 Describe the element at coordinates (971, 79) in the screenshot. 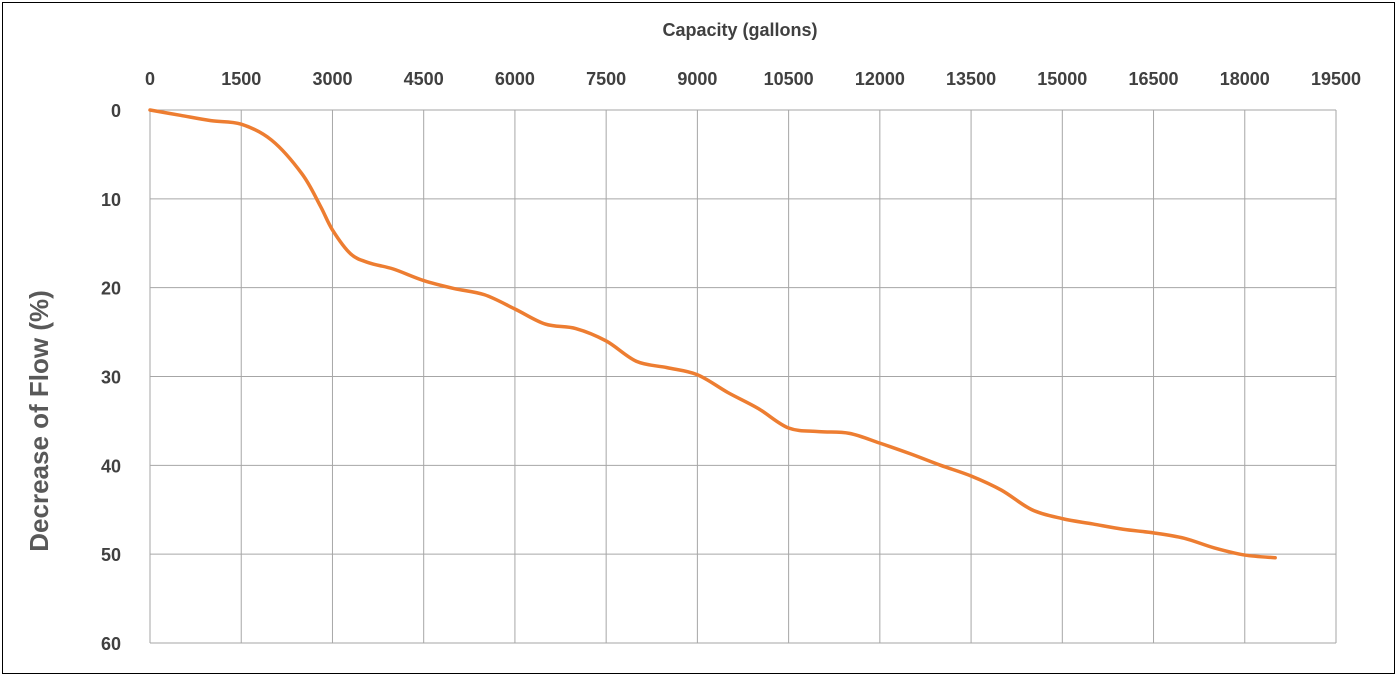

I see `x-tick-label: 13500` at that location.